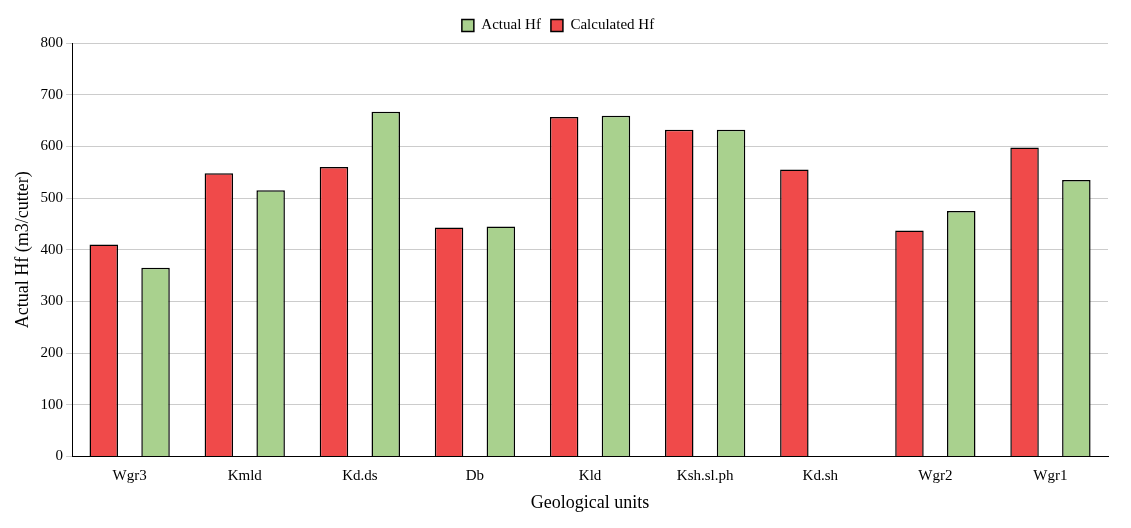 This screenshot has width=1131, height=528. I want to click on x-tick-label: Kd.ds, so click(360, 475).